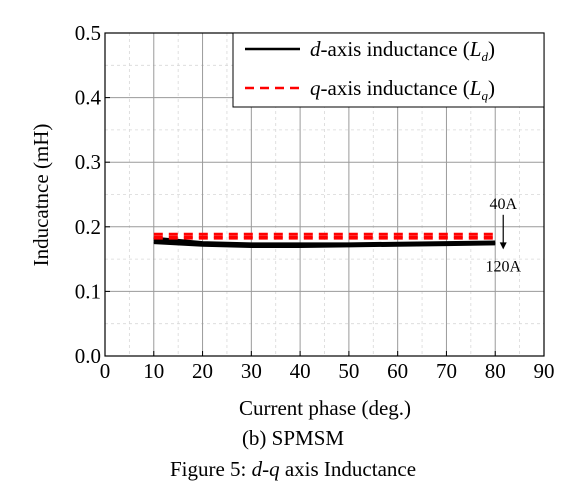  What do you see at coordinates (153, 371) in the screenshot?
I see `x-tick-label: 10` at bounding box center [153, 371].